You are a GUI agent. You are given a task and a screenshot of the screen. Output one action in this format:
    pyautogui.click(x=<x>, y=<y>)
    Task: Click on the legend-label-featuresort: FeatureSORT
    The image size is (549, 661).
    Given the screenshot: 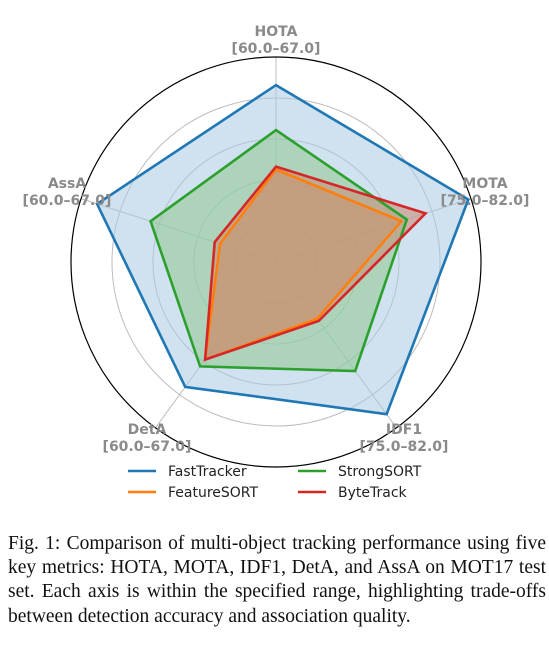 What is the action you would take?
    pyautogui.click(x=213, y=493)
    